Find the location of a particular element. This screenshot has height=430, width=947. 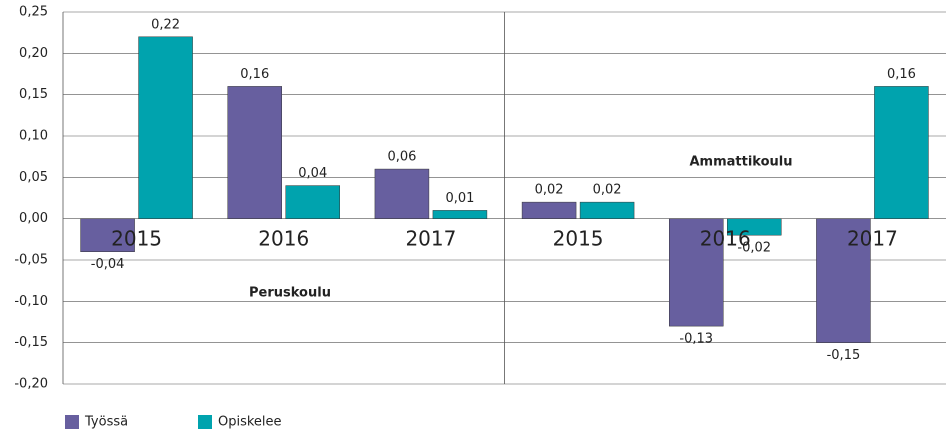

y-tick-label: -0,20 is located at coordinates (31, 384).